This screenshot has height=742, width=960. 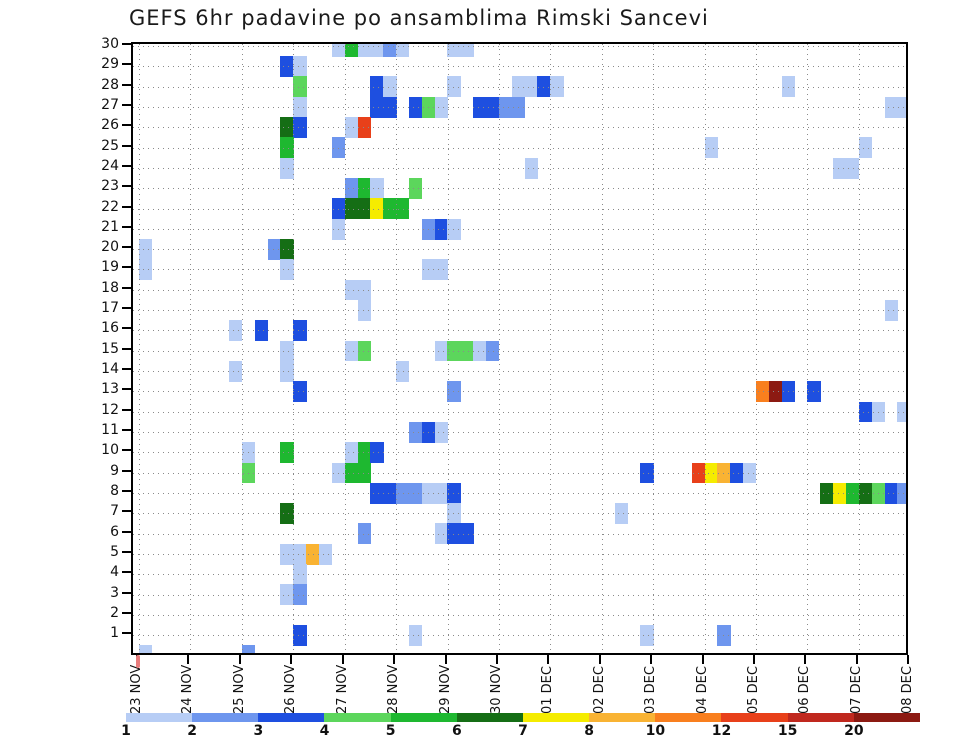 I want to click on y-tick-label: 19, so click(x=110, y=267).